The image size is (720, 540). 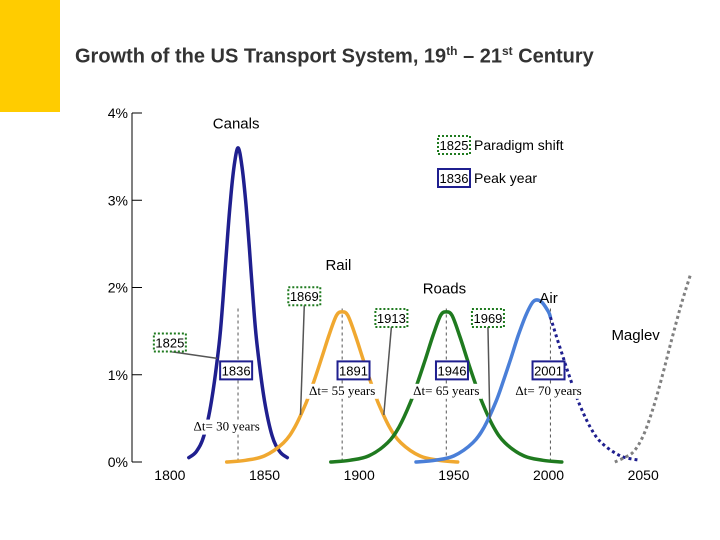 I want to click on curve-label-roads: Roads, so click(x=444, y=289).